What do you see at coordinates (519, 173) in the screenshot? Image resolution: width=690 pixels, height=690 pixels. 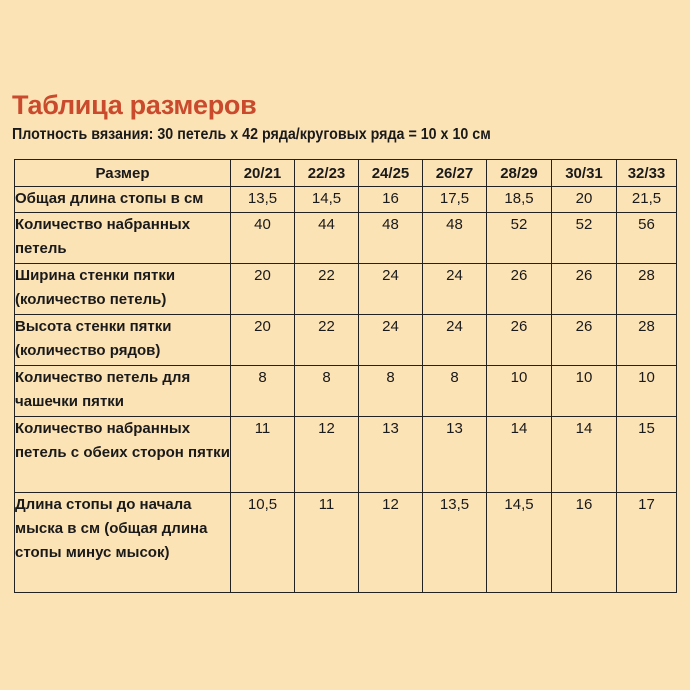 I see `size-header: 28/29` at bounding box center [519, 173].